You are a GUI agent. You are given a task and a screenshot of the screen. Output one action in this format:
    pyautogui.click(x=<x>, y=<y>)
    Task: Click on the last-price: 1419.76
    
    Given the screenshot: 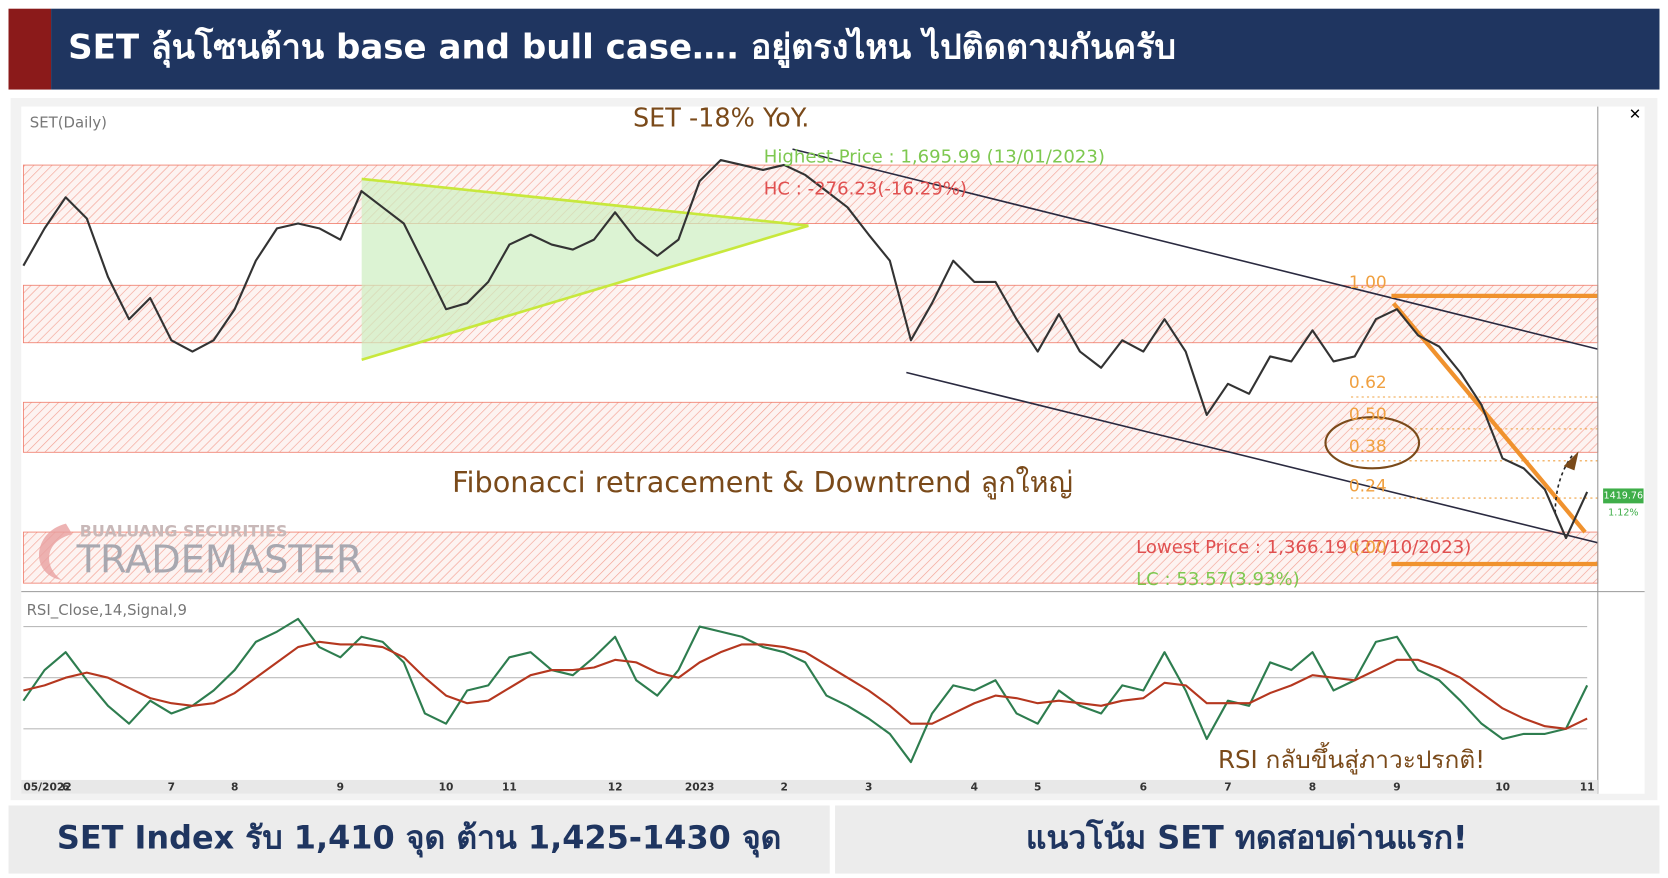 What is the action you would take?
    pyautogui.click(x=1624, y=495)
    